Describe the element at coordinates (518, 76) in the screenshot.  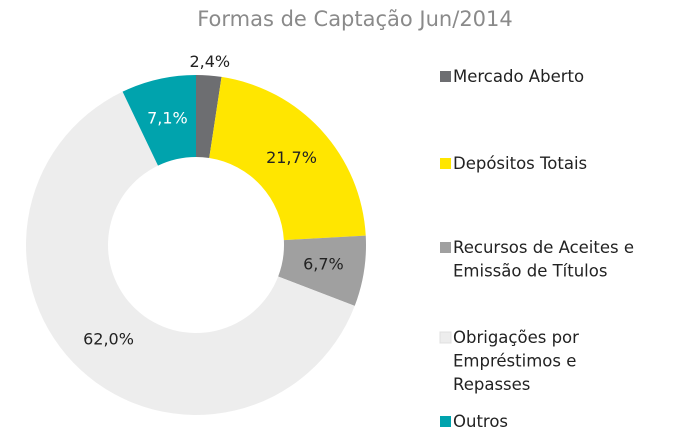
I see `legend-label: Mercado Aberto` at that location.